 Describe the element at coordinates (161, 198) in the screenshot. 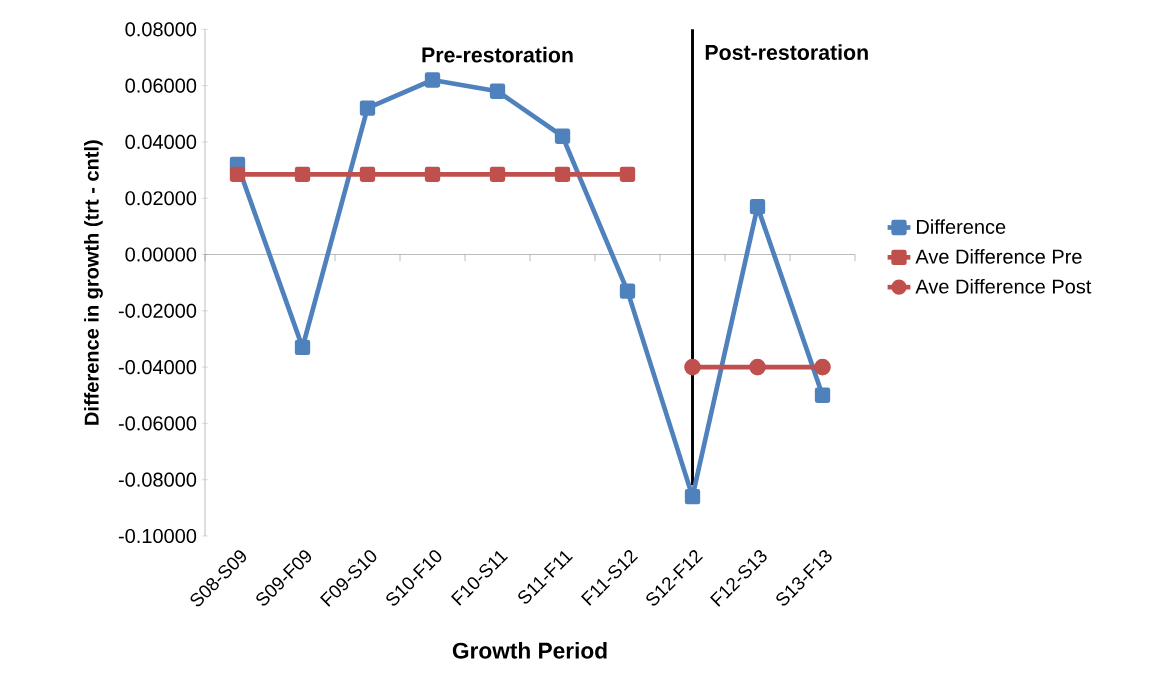

I see `y-tick-label: 0.02000` at that location.